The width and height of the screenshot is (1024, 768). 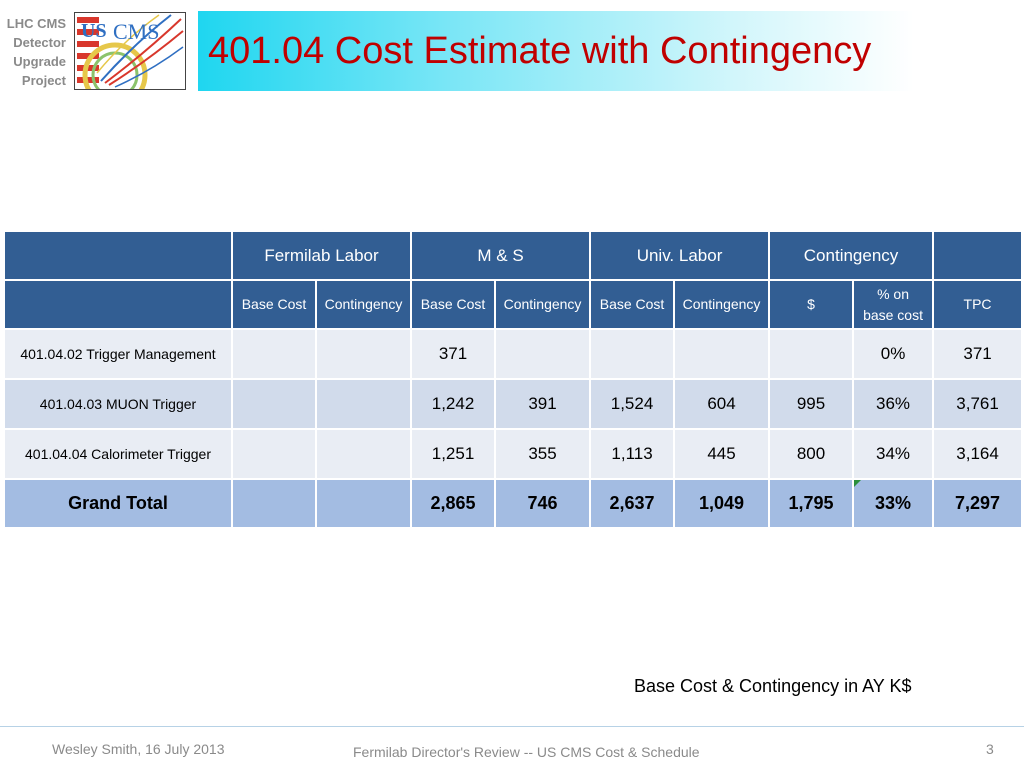 What do you see at coordinates (118, 404) in the screenshot?
I see `row-label: 401.04.03 MUON Trigger` at bounding box center [118, 404].